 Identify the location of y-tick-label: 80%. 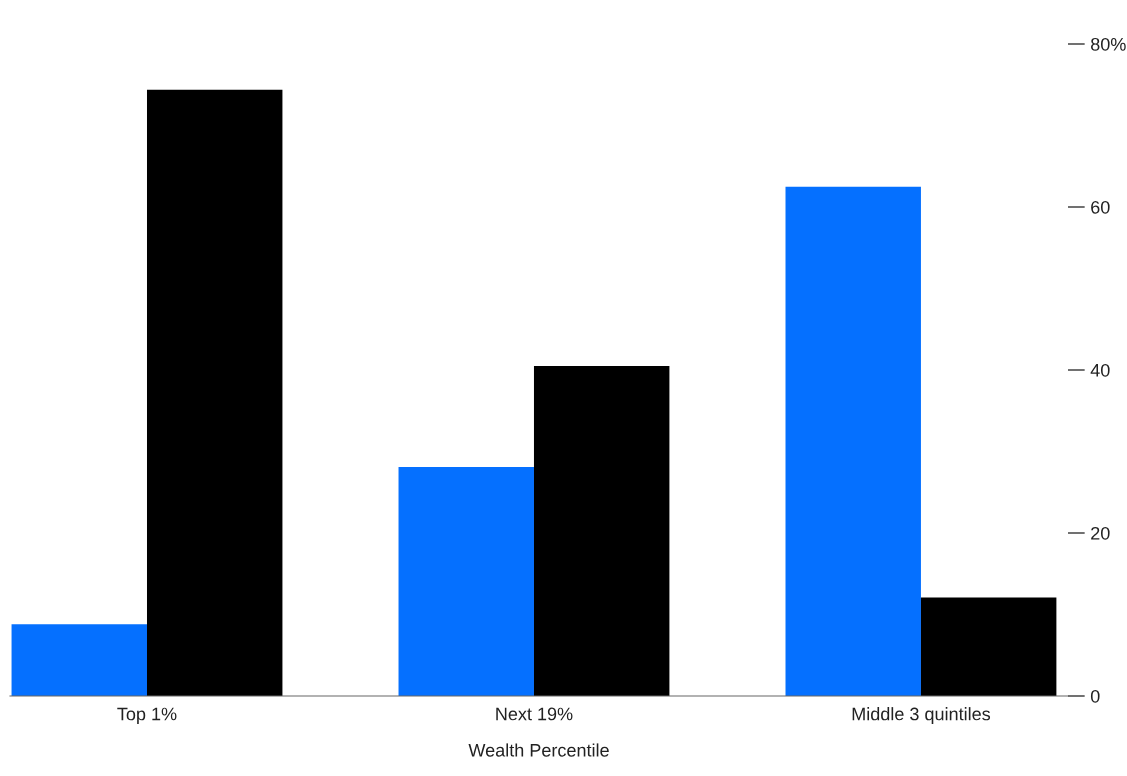
(1108, 44).